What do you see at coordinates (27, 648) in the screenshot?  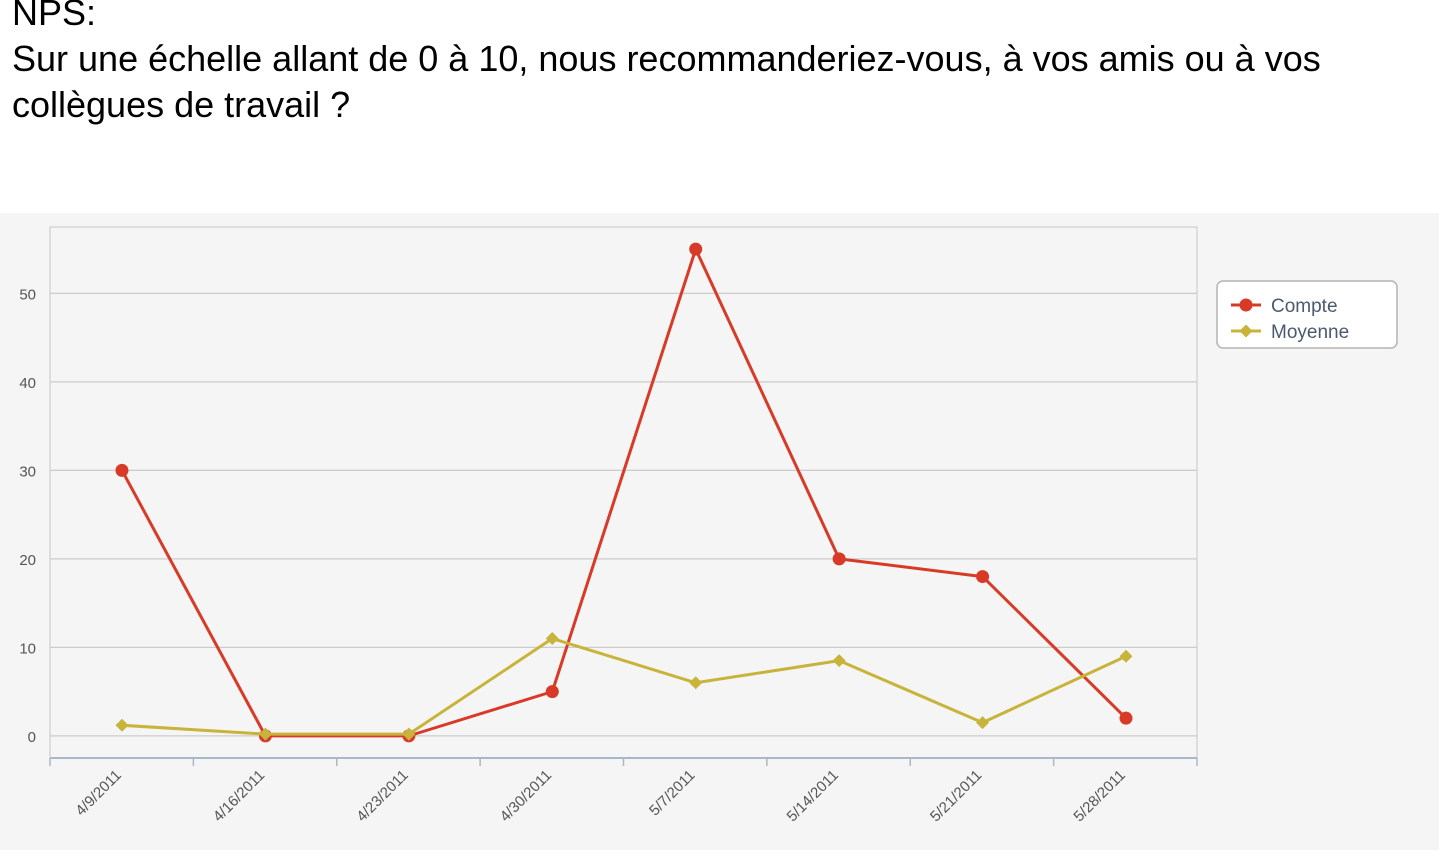 I see `y-tick-label: 10` at bounding box center [27, 648].